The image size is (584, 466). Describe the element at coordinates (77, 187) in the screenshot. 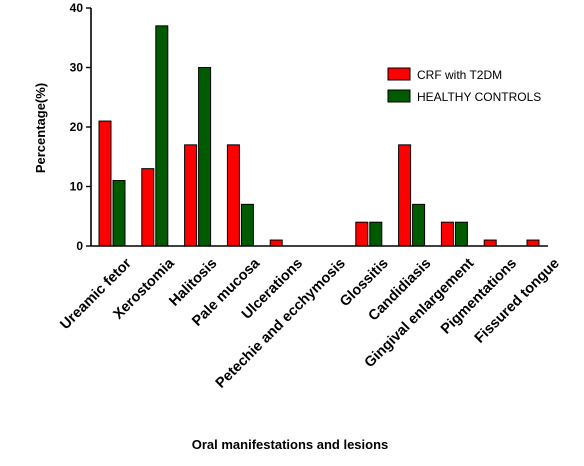

I see `y-tick-label: 10` at that location.